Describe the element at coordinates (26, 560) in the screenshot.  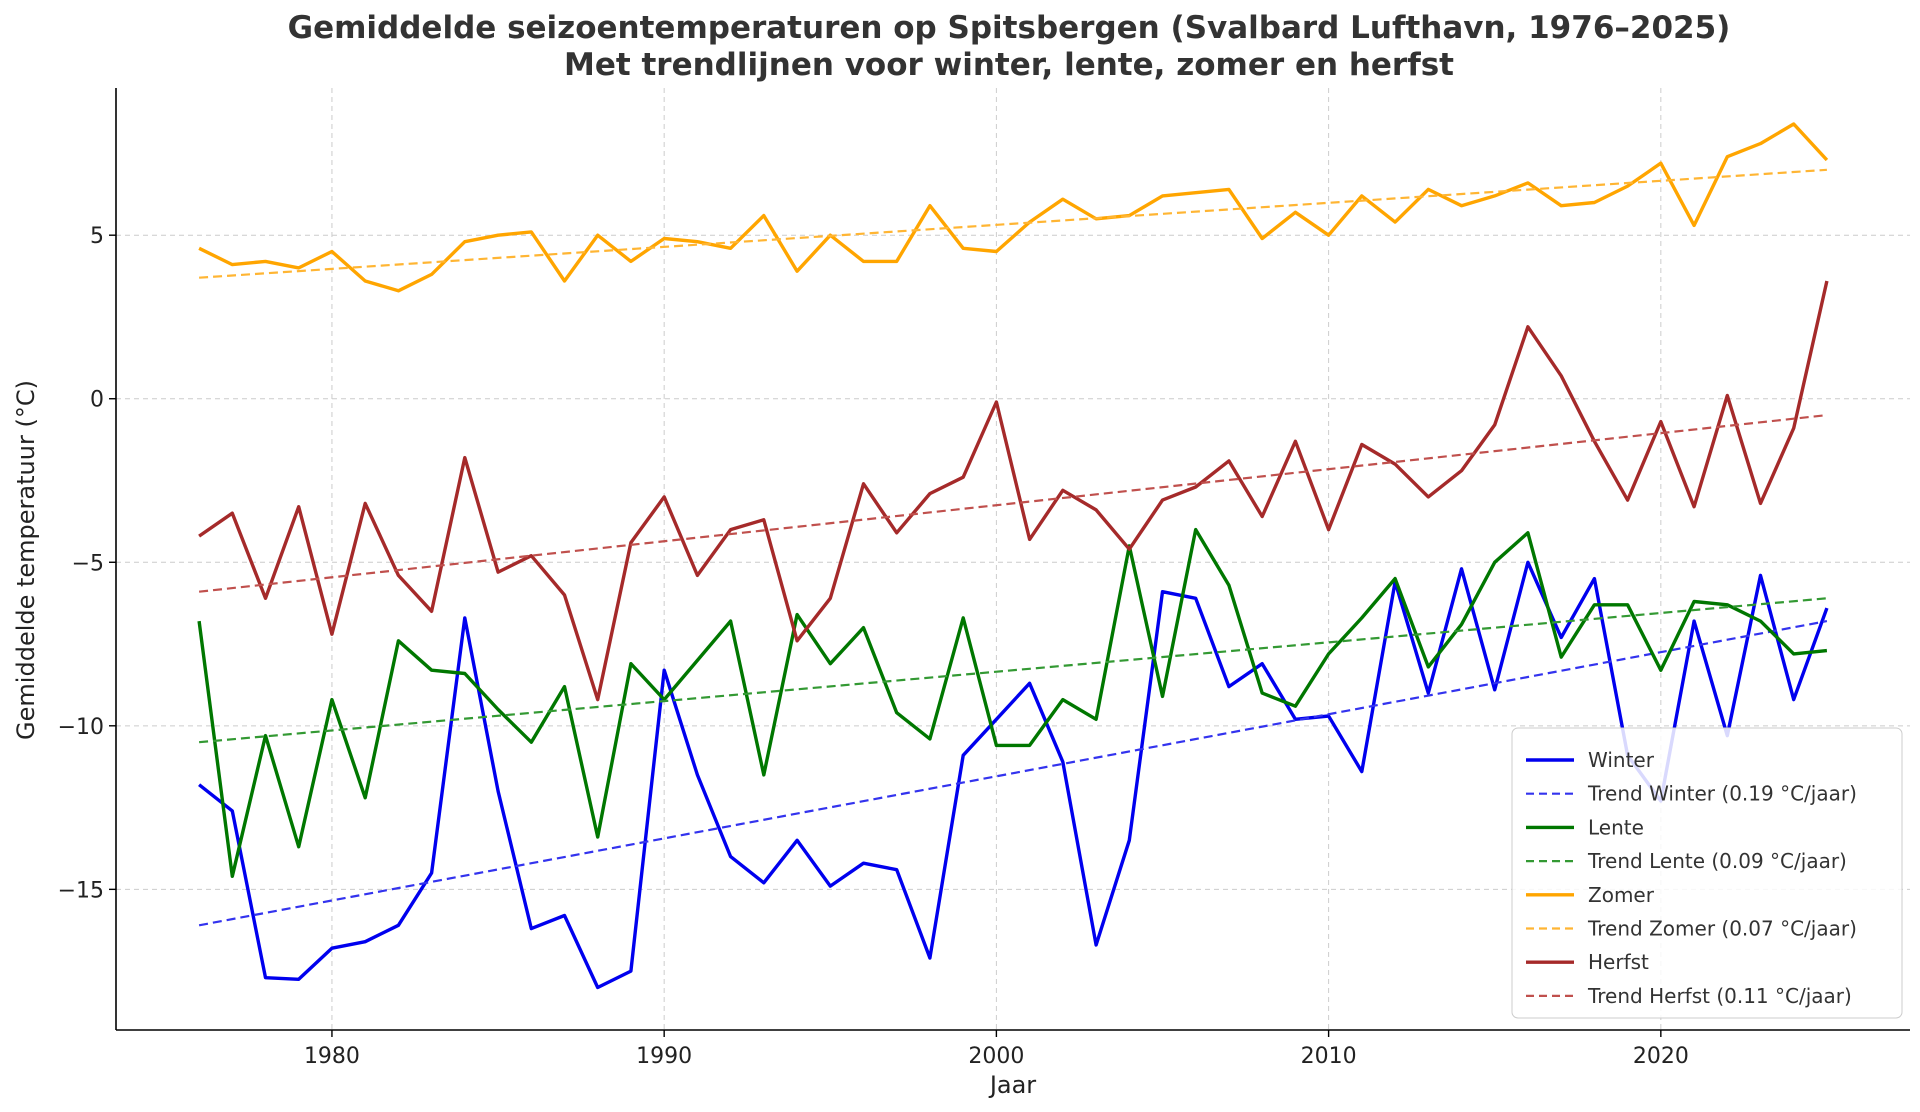
I see `y-axis-label: Gemiddelde temperatuur (°C)` at that location.